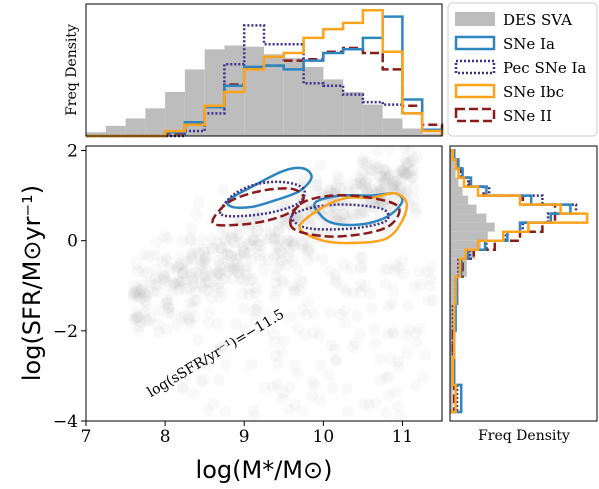 Image resolution: width=599 pixels, height=489 pixels. What do you see at coordinates (527, 116) in the screenshot?
I see `legend-label-sne-ii: SNe II` at bounding box center [527, 116].